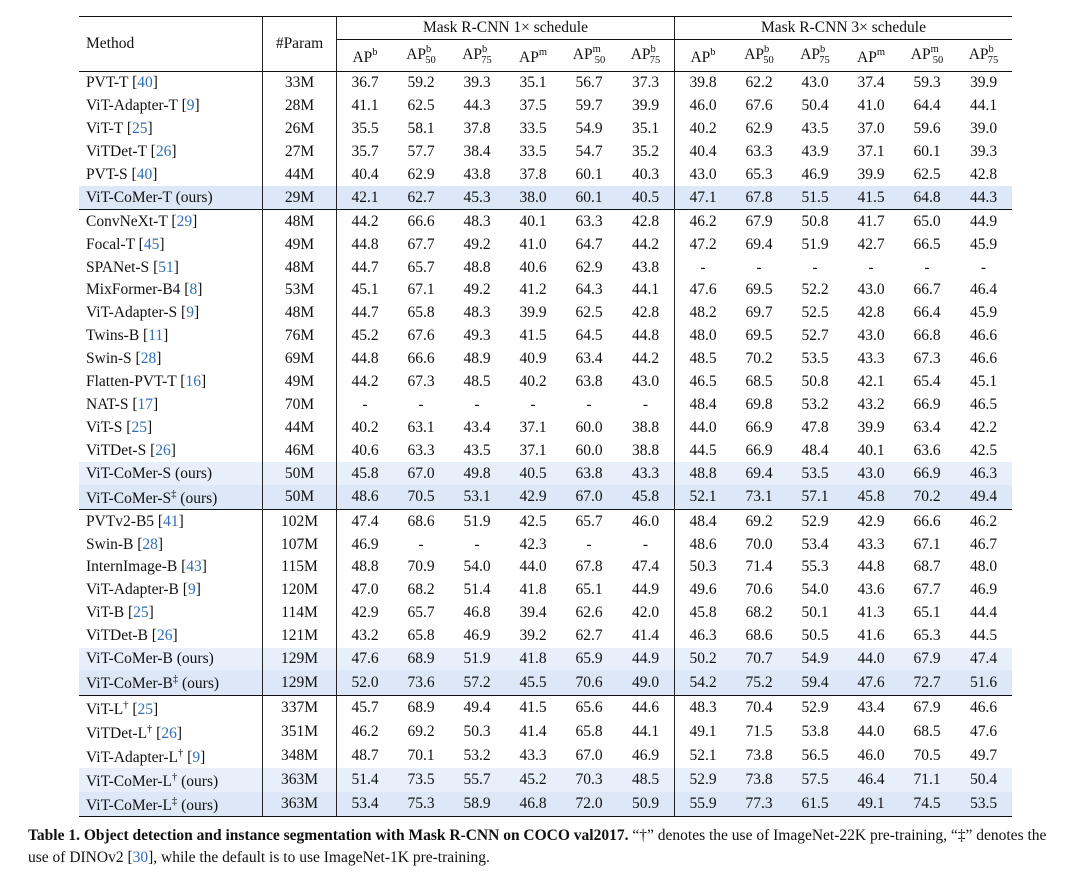  What do you see at coordinates (702, 780) in the screenshot?
I see `value-cell: 52.9` at bounding box center [702, 780].